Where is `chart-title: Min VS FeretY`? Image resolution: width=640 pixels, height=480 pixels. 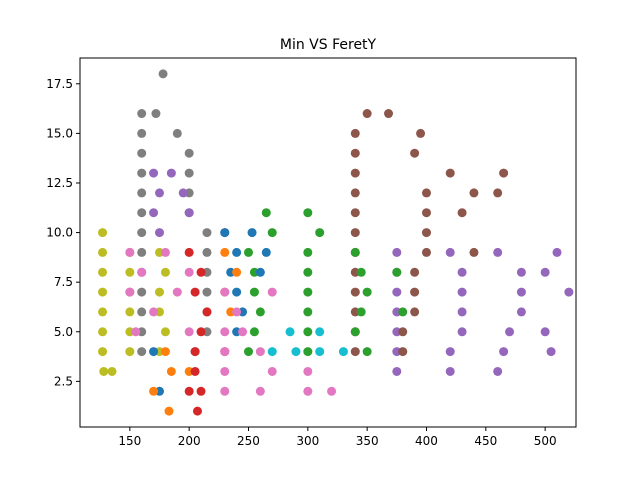 chart-title: Min VS FeretY is located at coordinates (328, 45).